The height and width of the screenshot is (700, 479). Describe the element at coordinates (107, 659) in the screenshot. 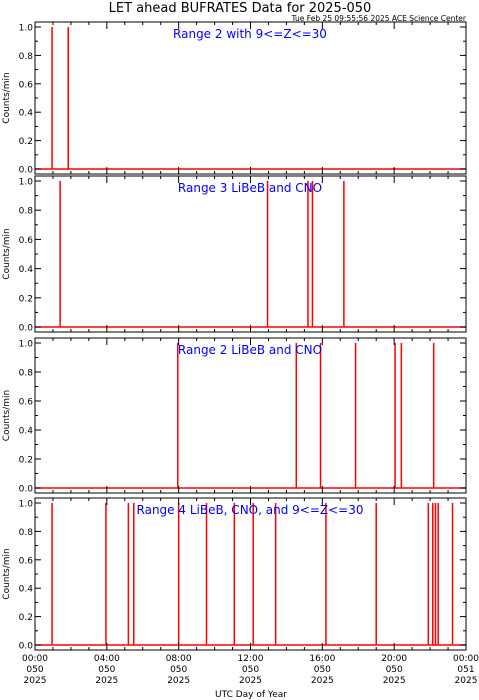

I see `x-tick-label-time: 04:00` at that location.